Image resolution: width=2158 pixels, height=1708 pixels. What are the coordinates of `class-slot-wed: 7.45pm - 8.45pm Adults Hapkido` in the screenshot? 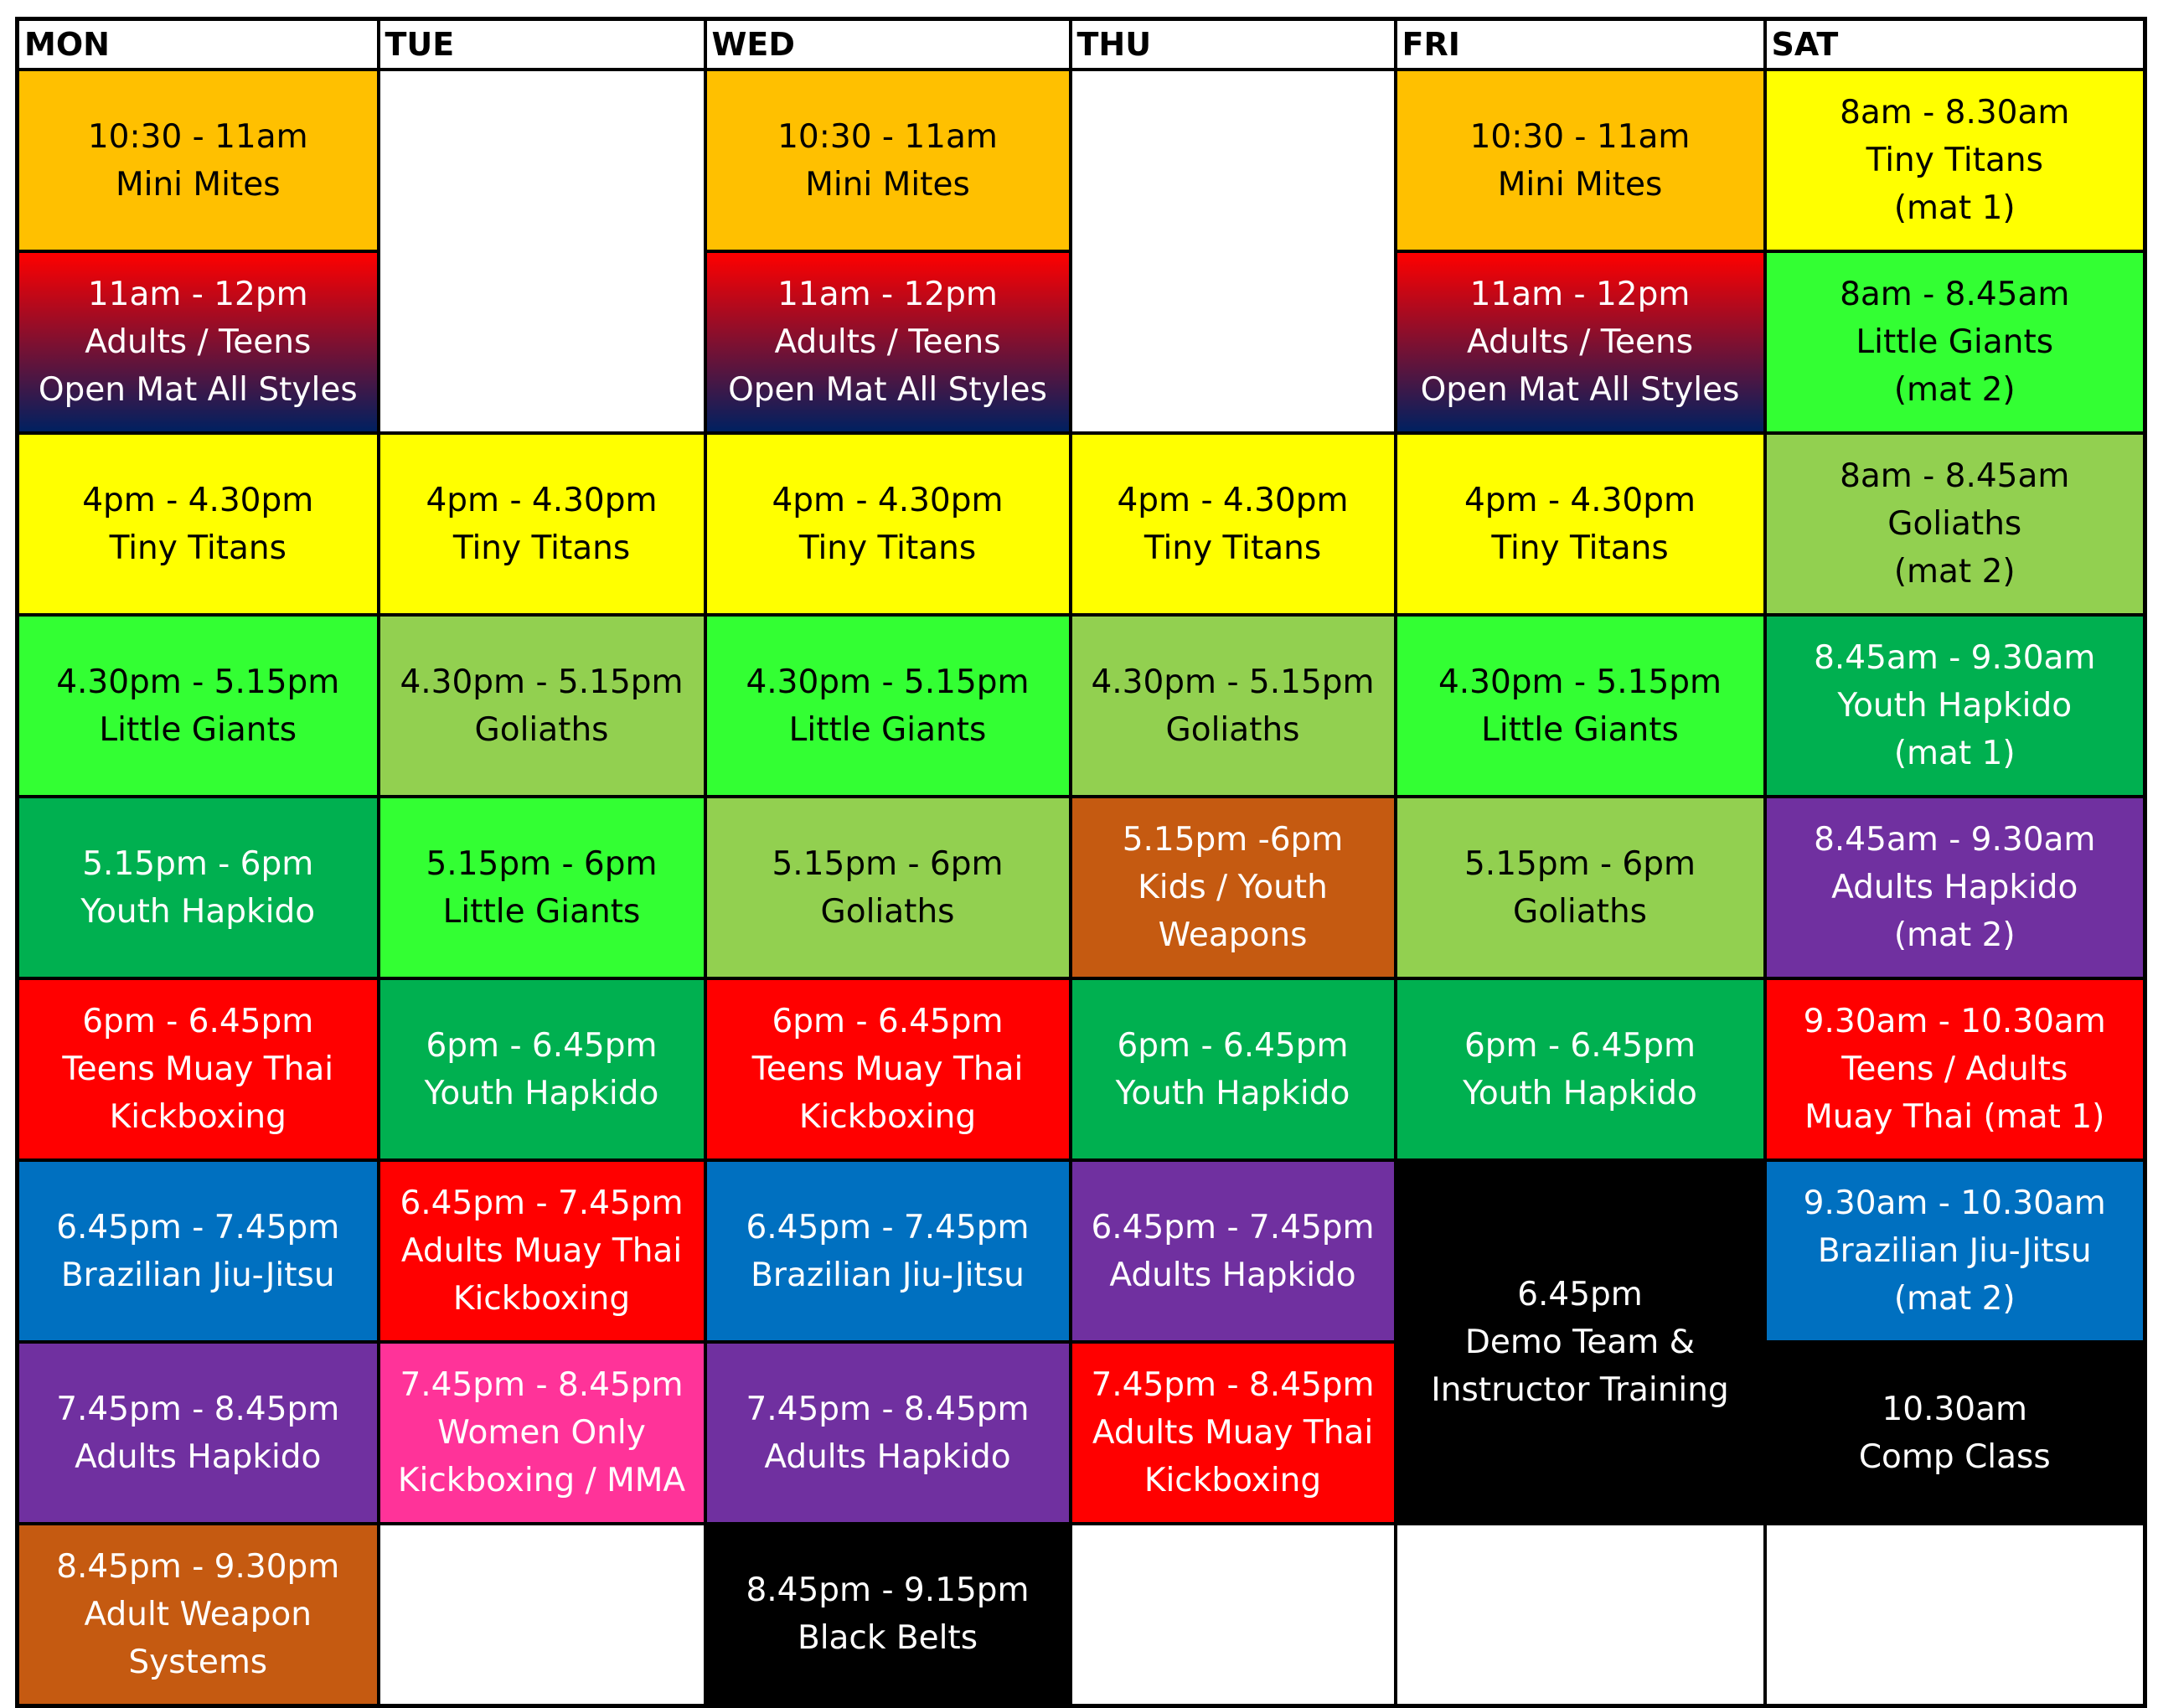 It's located at (887, 1432).